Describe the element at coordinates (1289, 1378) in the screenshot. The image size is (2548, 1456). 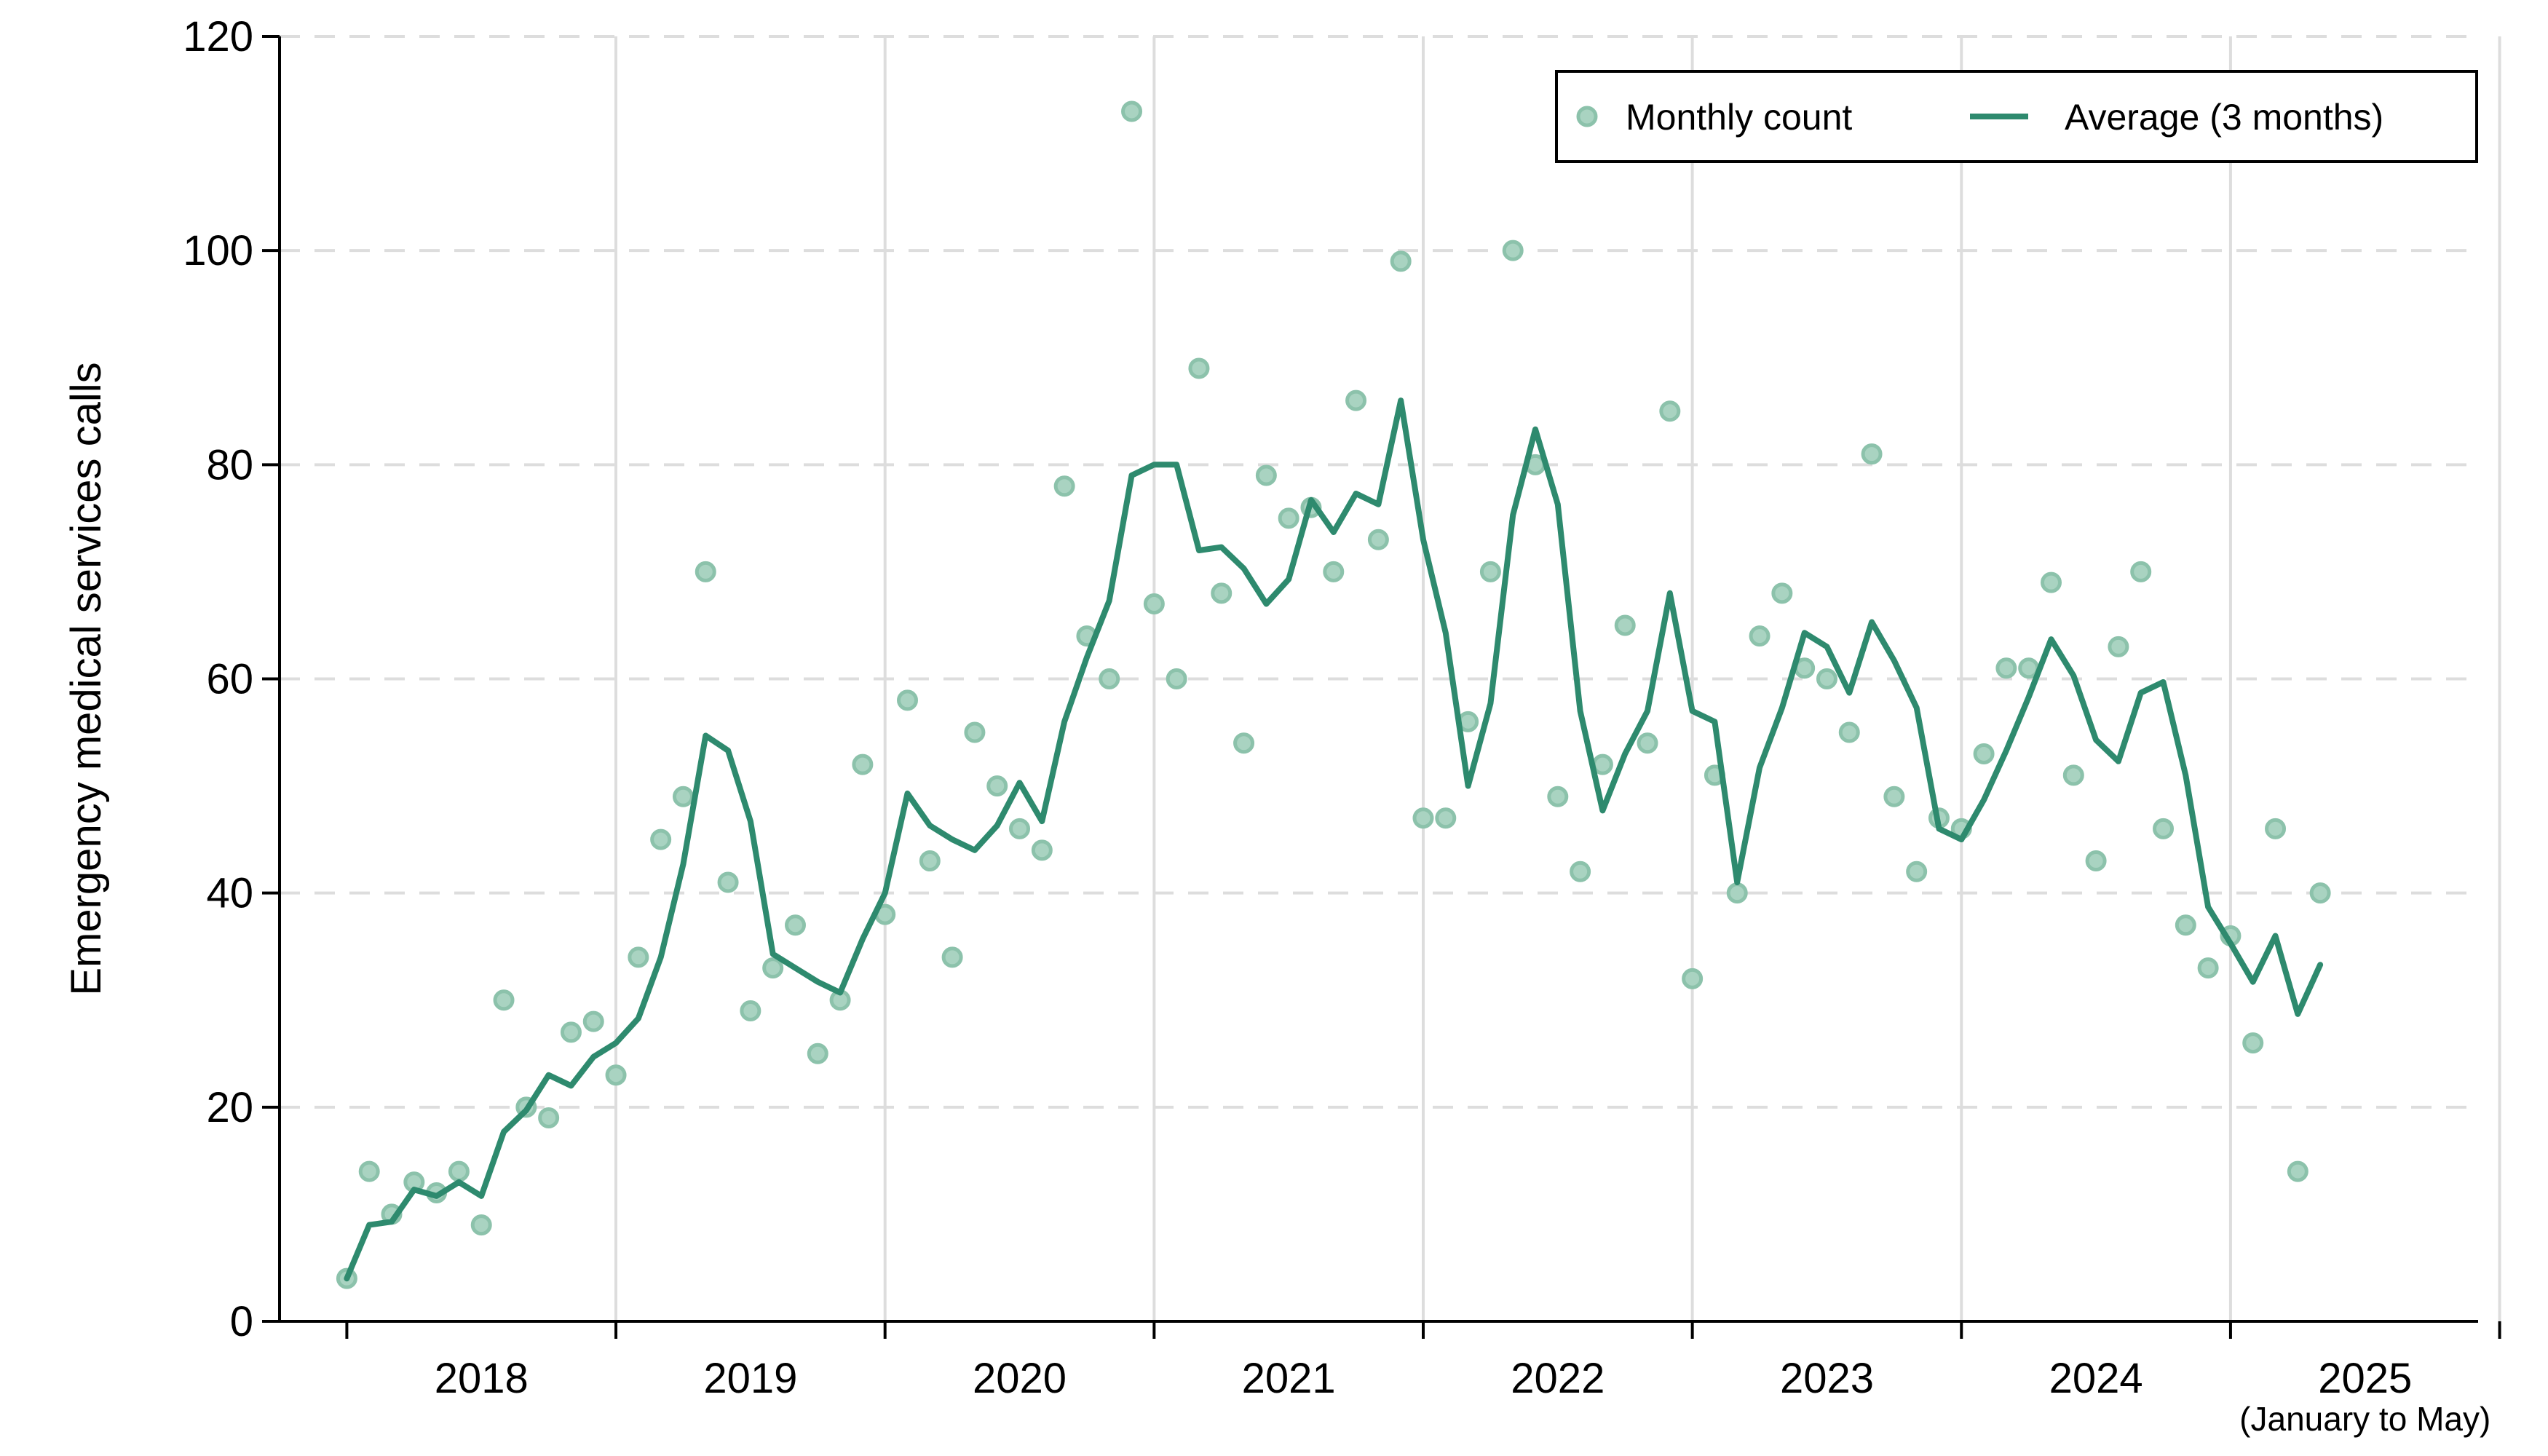
I see `x-tick-label-2021: 2021` at that location.